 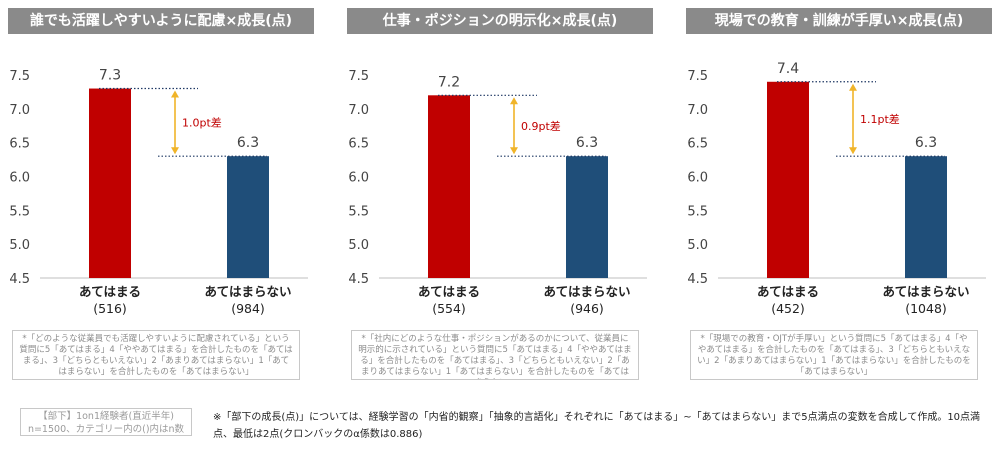 I want to click on difference-label: 1.0pt差, so click(x=202, y=122).